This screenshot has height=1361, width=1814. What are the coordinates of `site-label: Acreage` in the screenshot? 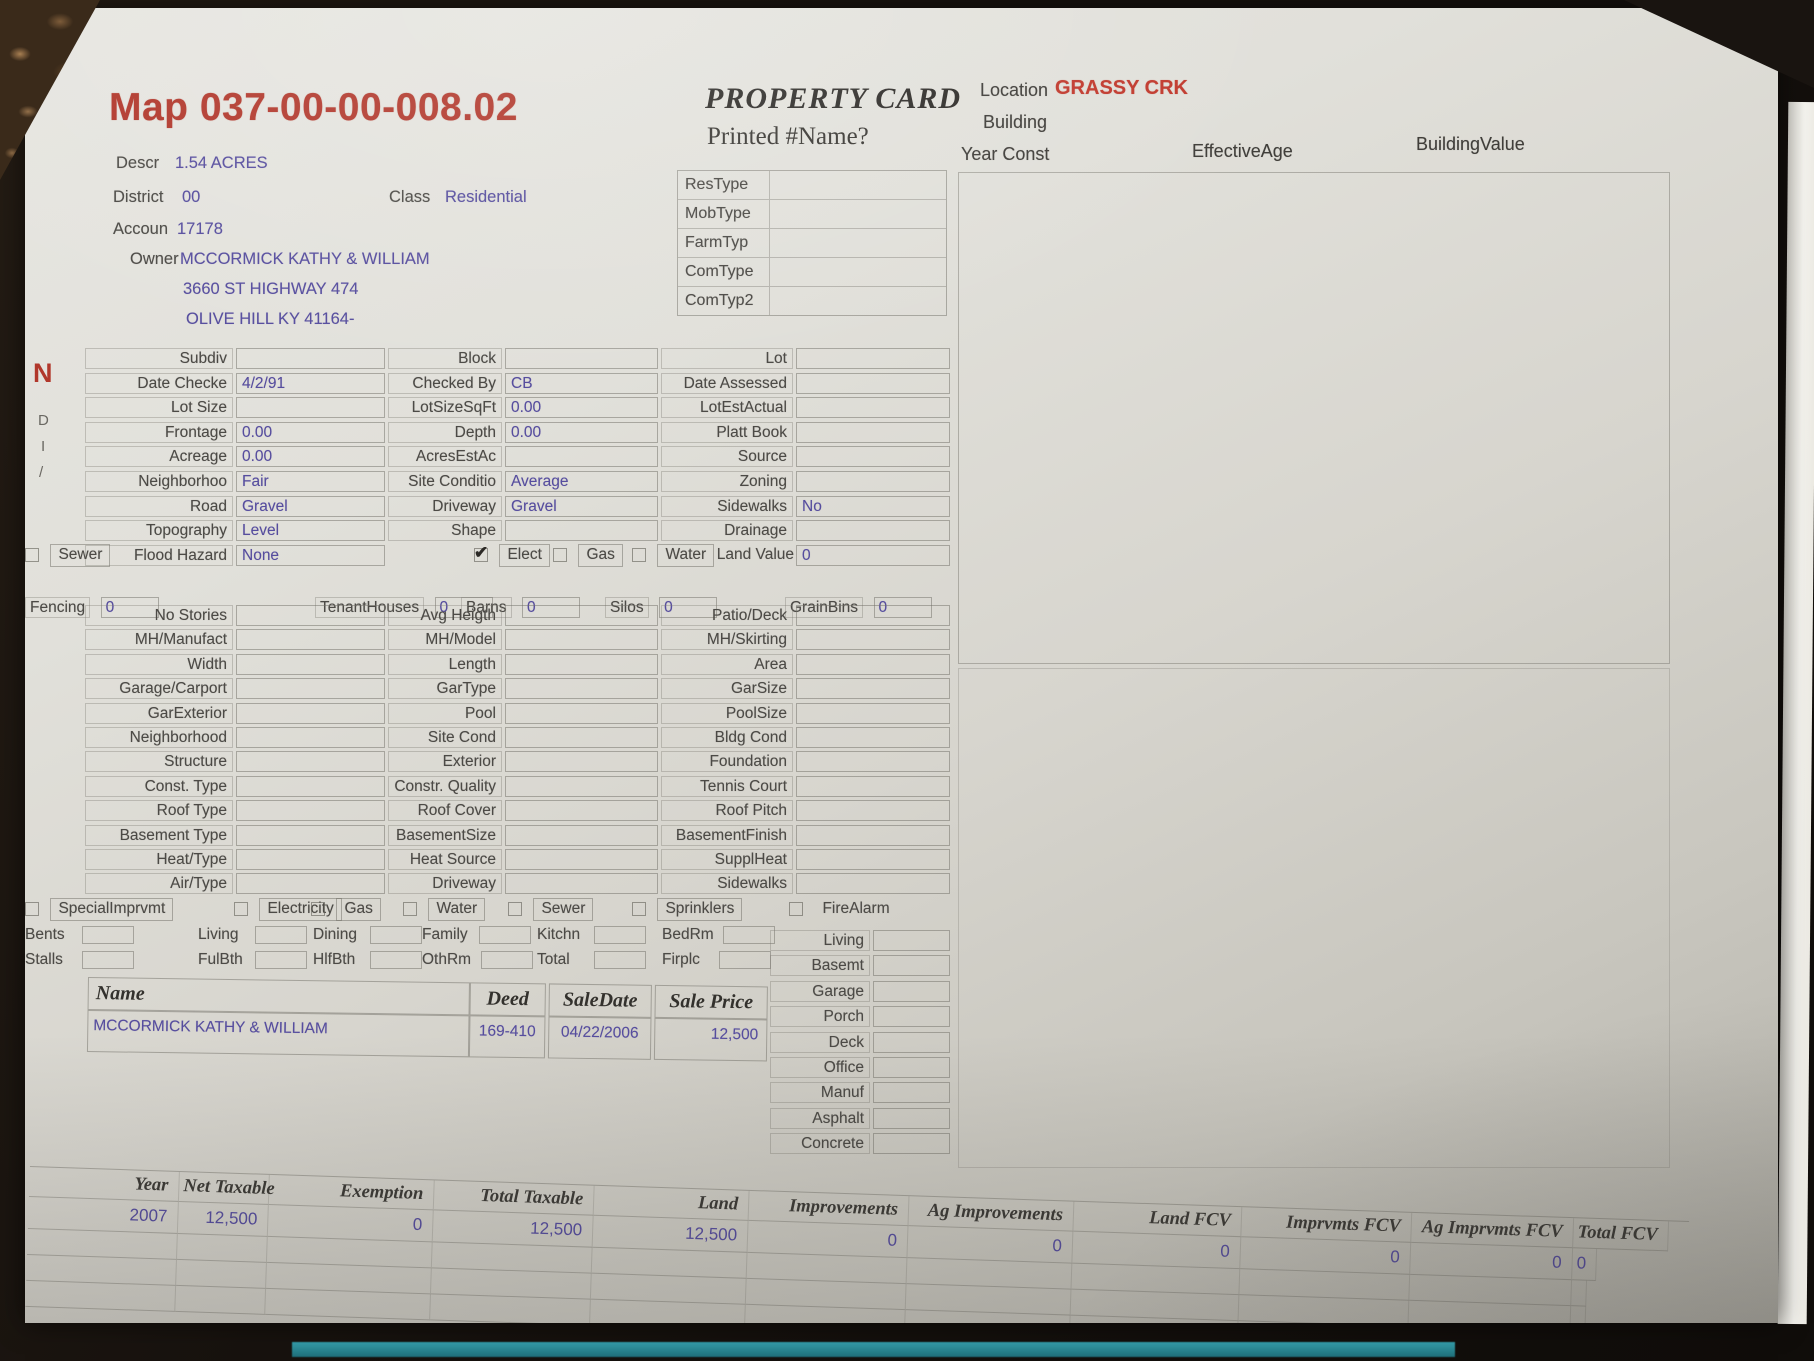 It's located at (159, 457).